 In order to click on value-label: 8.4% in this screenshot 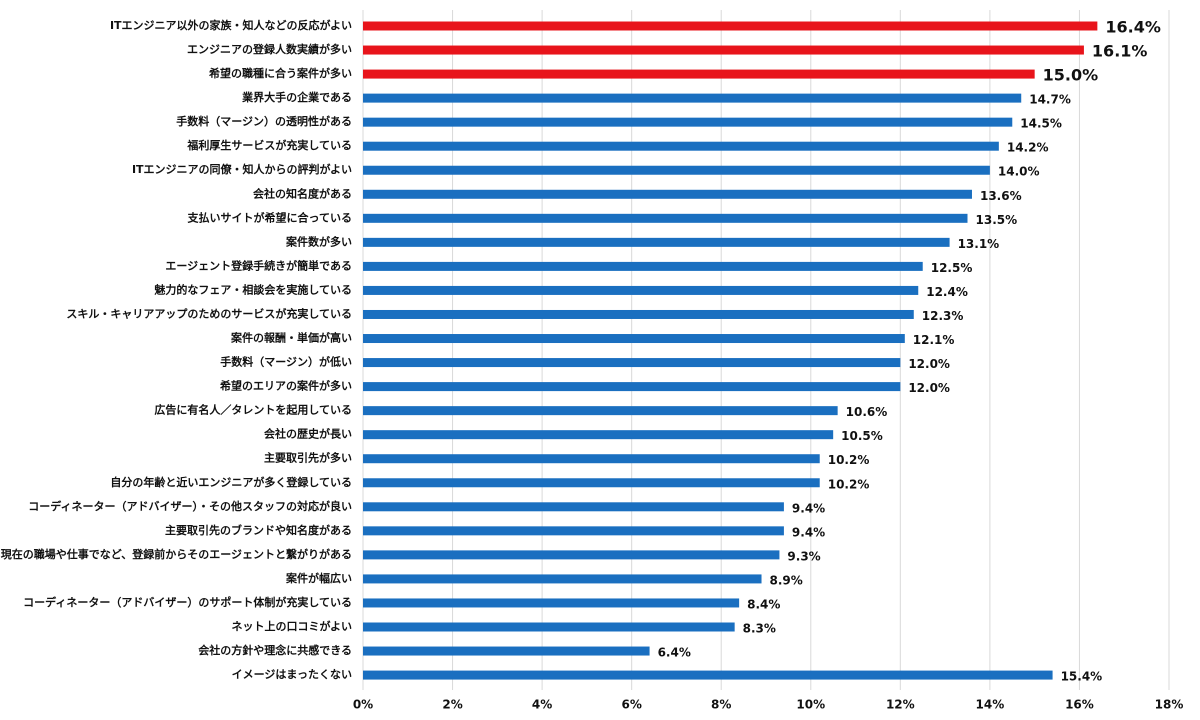, I will do `click(763, 604)`.